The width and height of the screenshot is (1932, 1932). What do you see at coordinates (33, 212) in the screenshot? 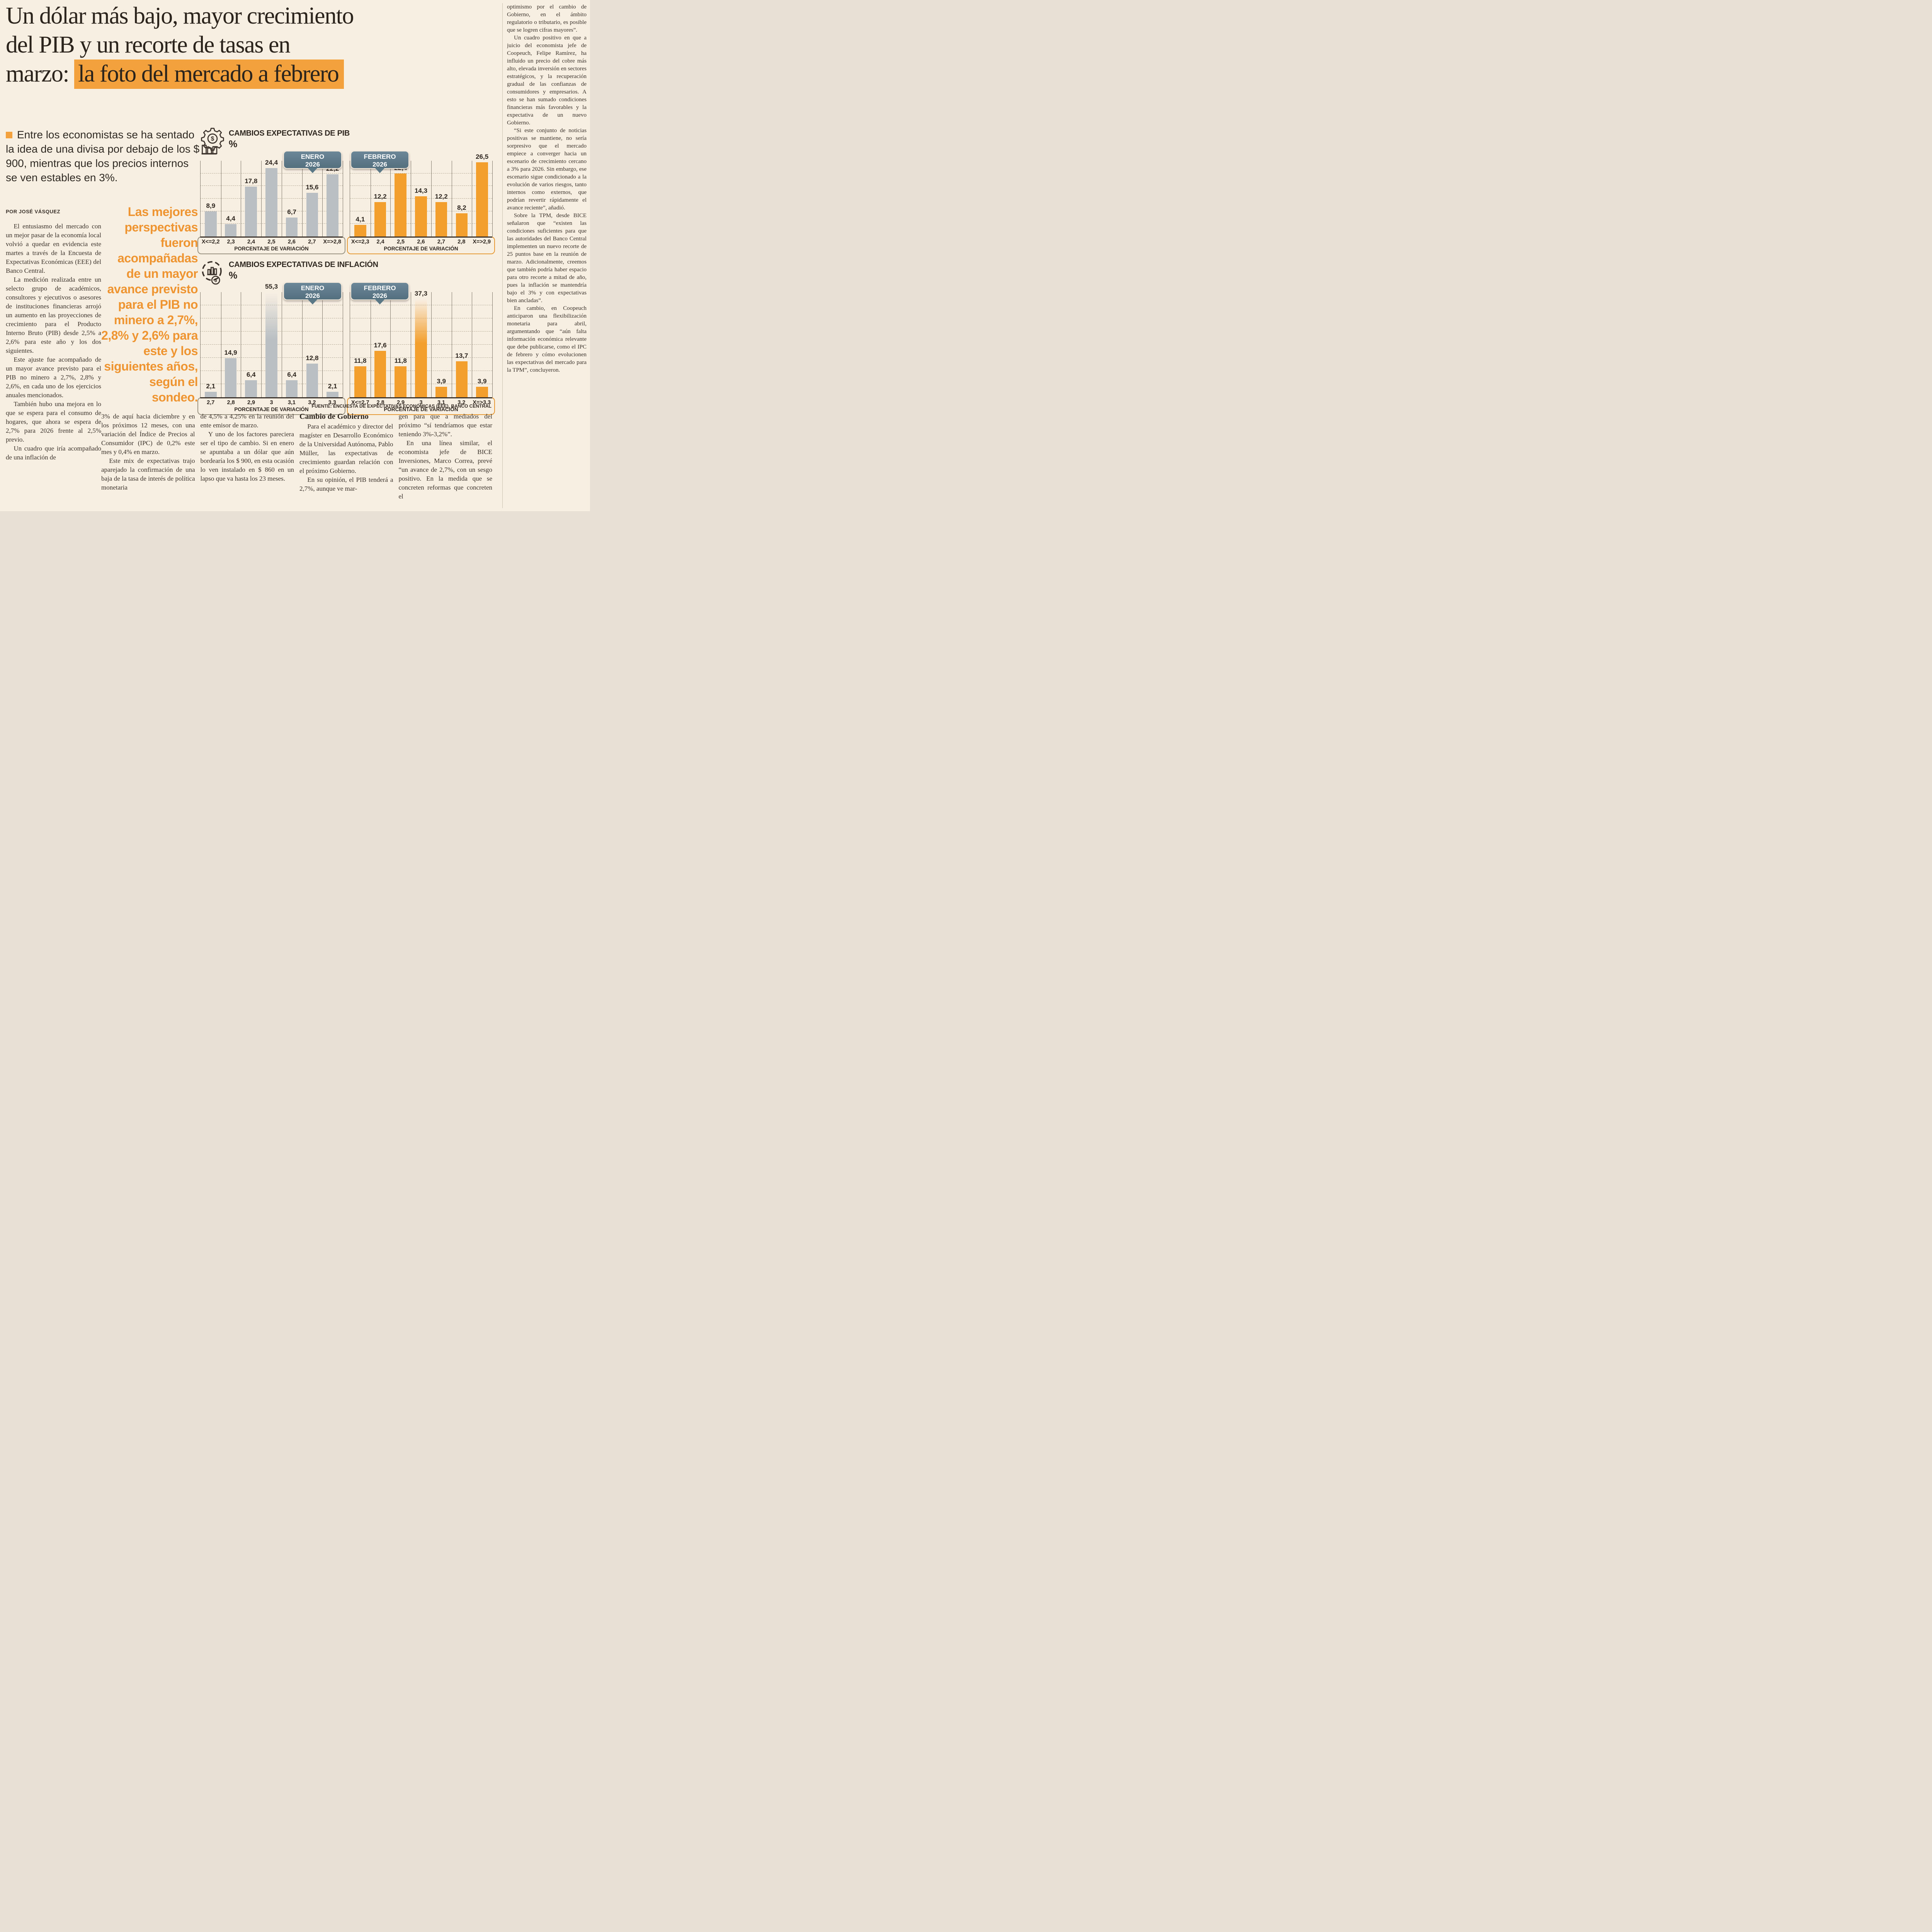
I see `byline: POR JOSÉ VÁSQUEZ` at bounding box center [33, 212].